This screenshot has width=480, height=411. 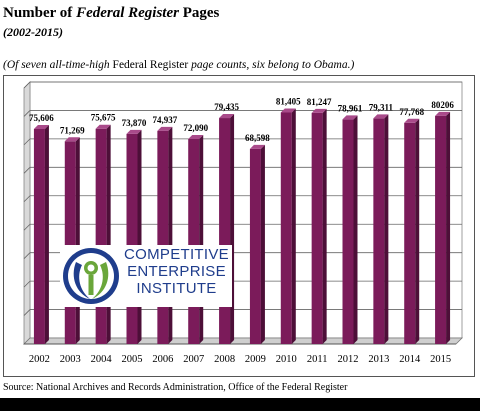 I want to click on title-italic: Federal Register, so click(x=127, y=13).